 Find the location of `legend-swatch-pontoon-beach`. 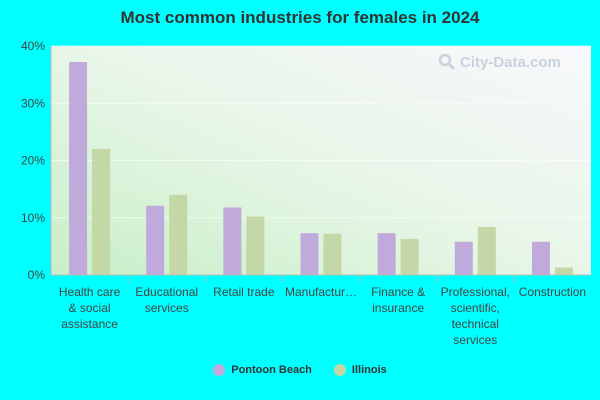

legend-swatch-pontoon-beach is located at coordinates (219, 370).